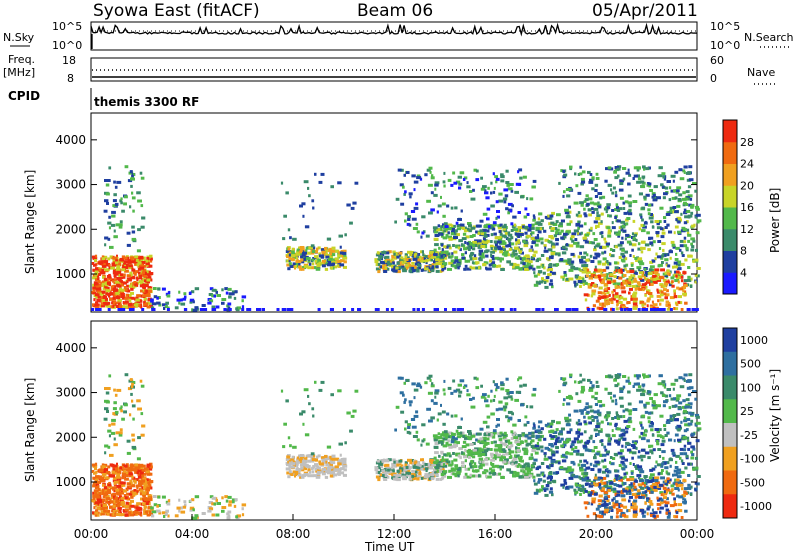 The height and width of the screenshot is (554, 800). Describe the element at coordinates (394, 36) in the screenshot. I see `nsky-frame` at that location.